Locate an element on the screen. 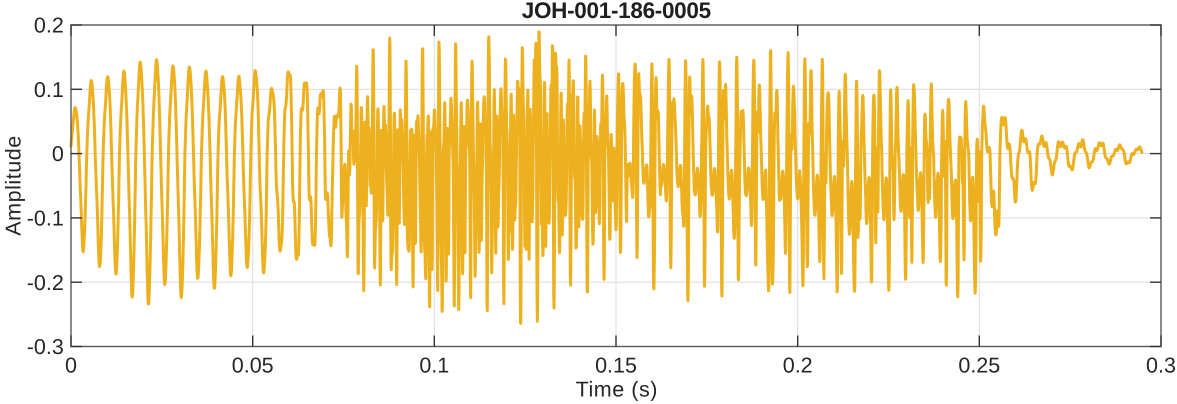 This screenshot has height=404, width=1177. svg-text: 0.25 is located at coordinates (979, 365).